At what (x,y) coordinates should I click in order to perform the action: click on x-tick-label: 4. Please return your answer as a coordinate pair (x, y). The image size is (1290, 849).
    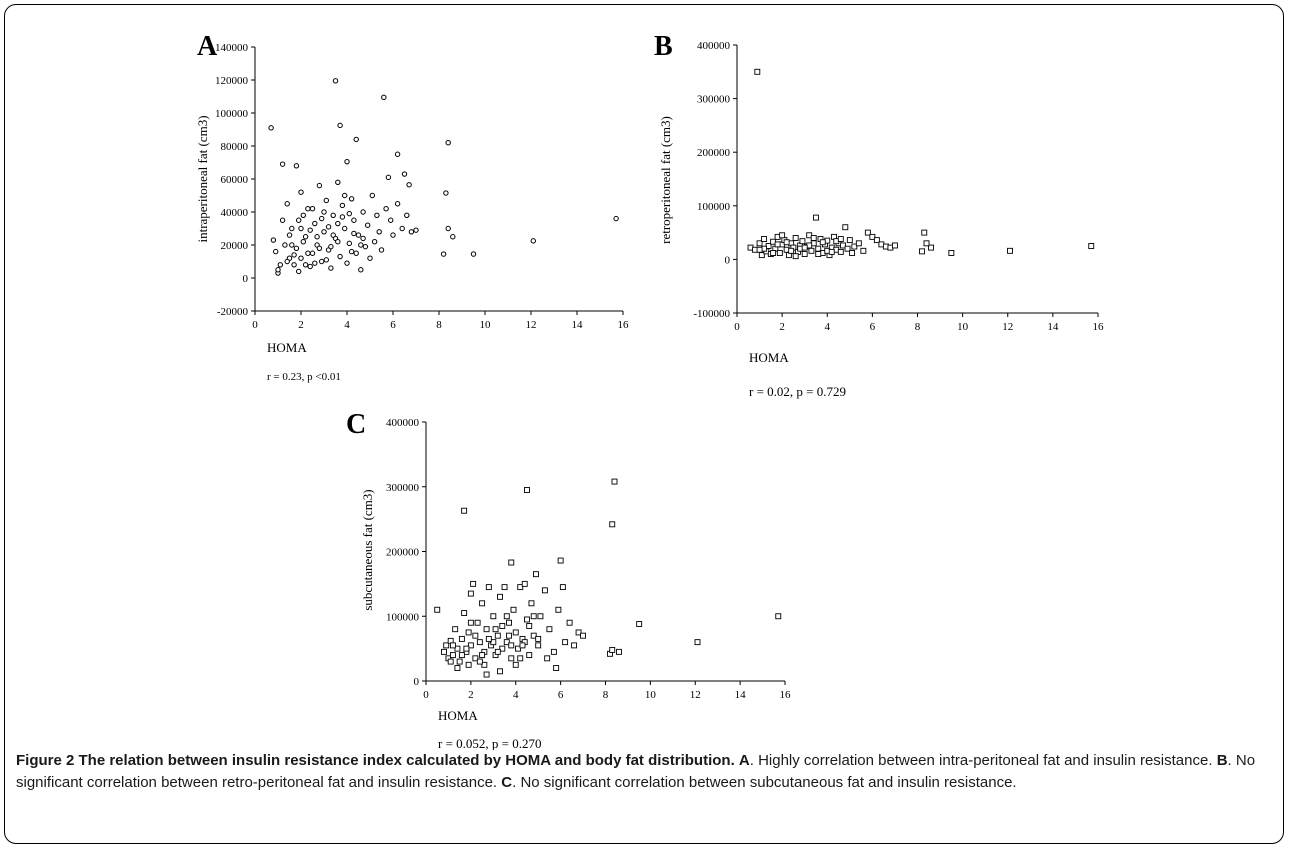
    Looking at the image, I should click on (516, 695).